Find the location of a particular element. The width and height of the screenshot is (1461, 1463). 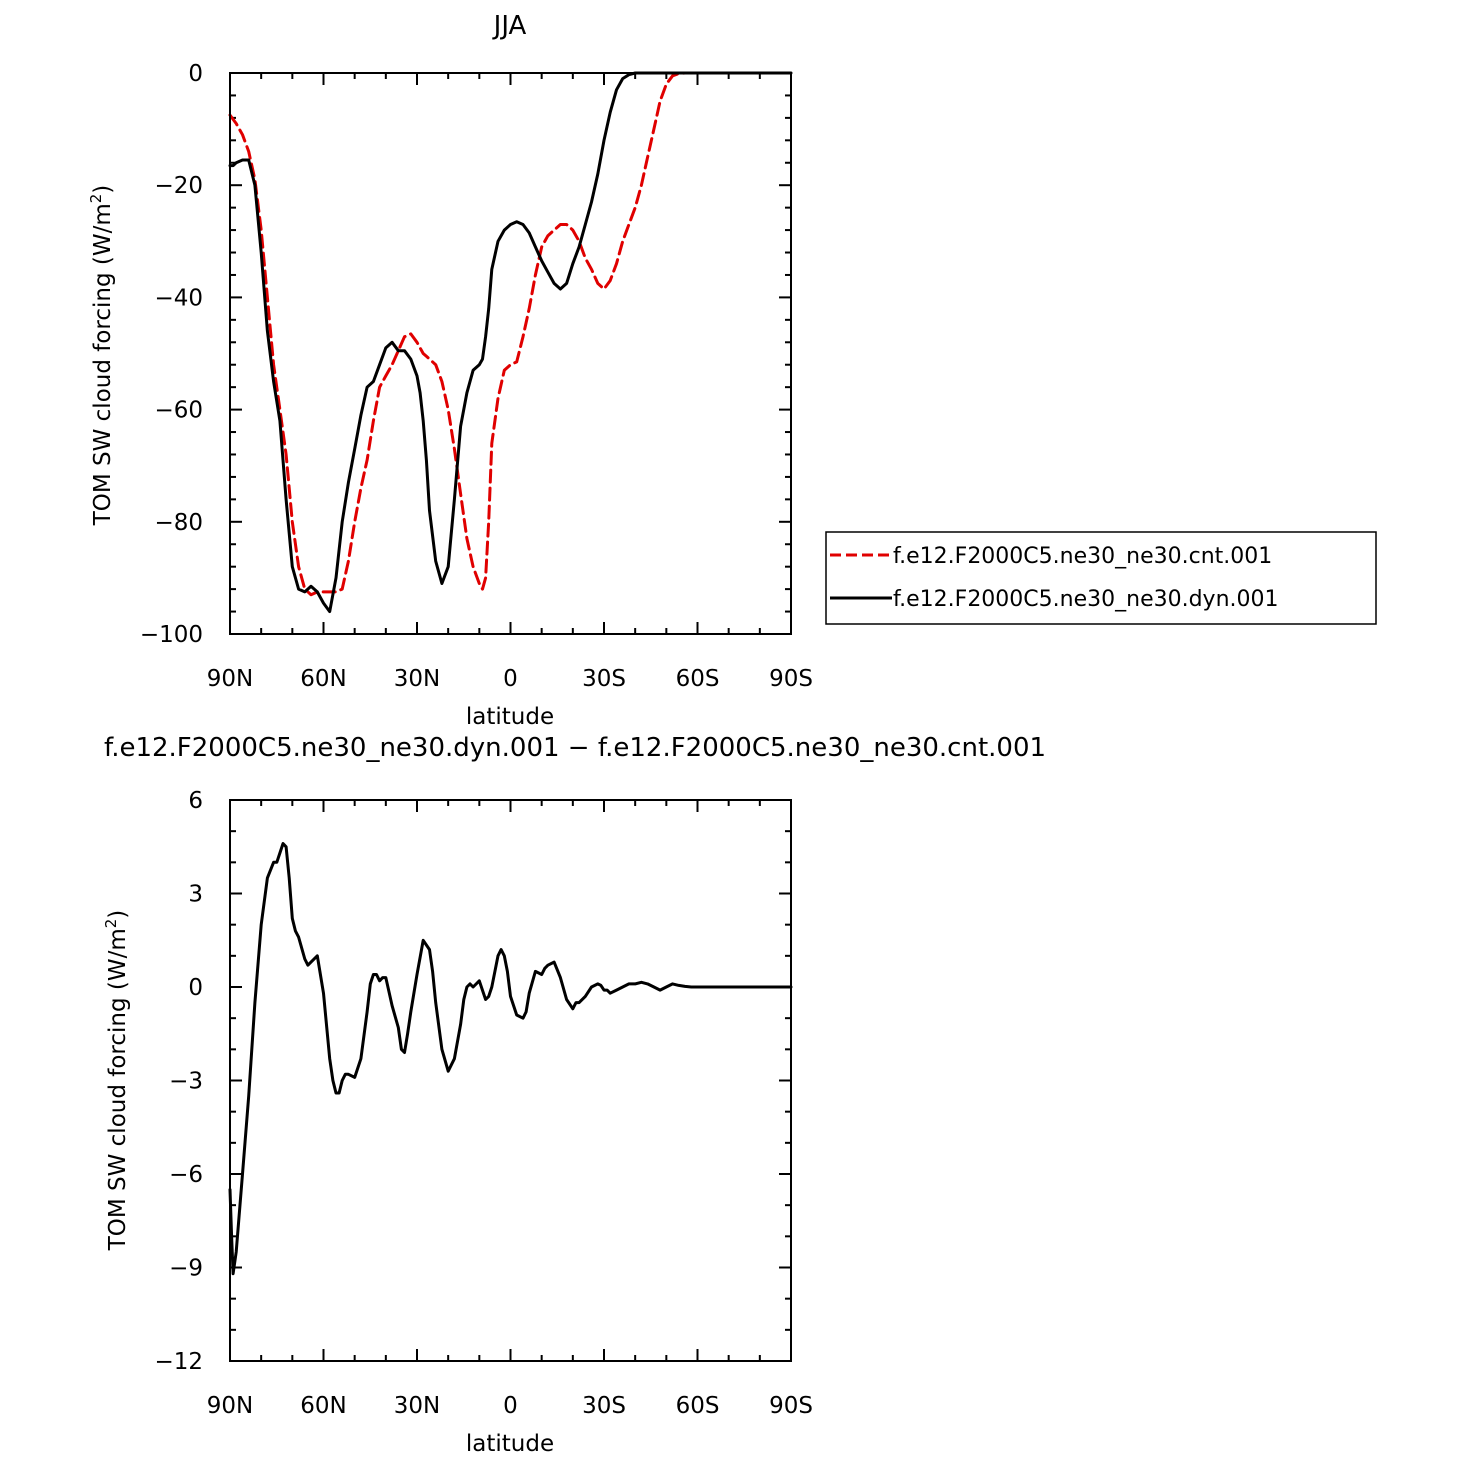

top-panel-frame is located at coordinates (510, 353).